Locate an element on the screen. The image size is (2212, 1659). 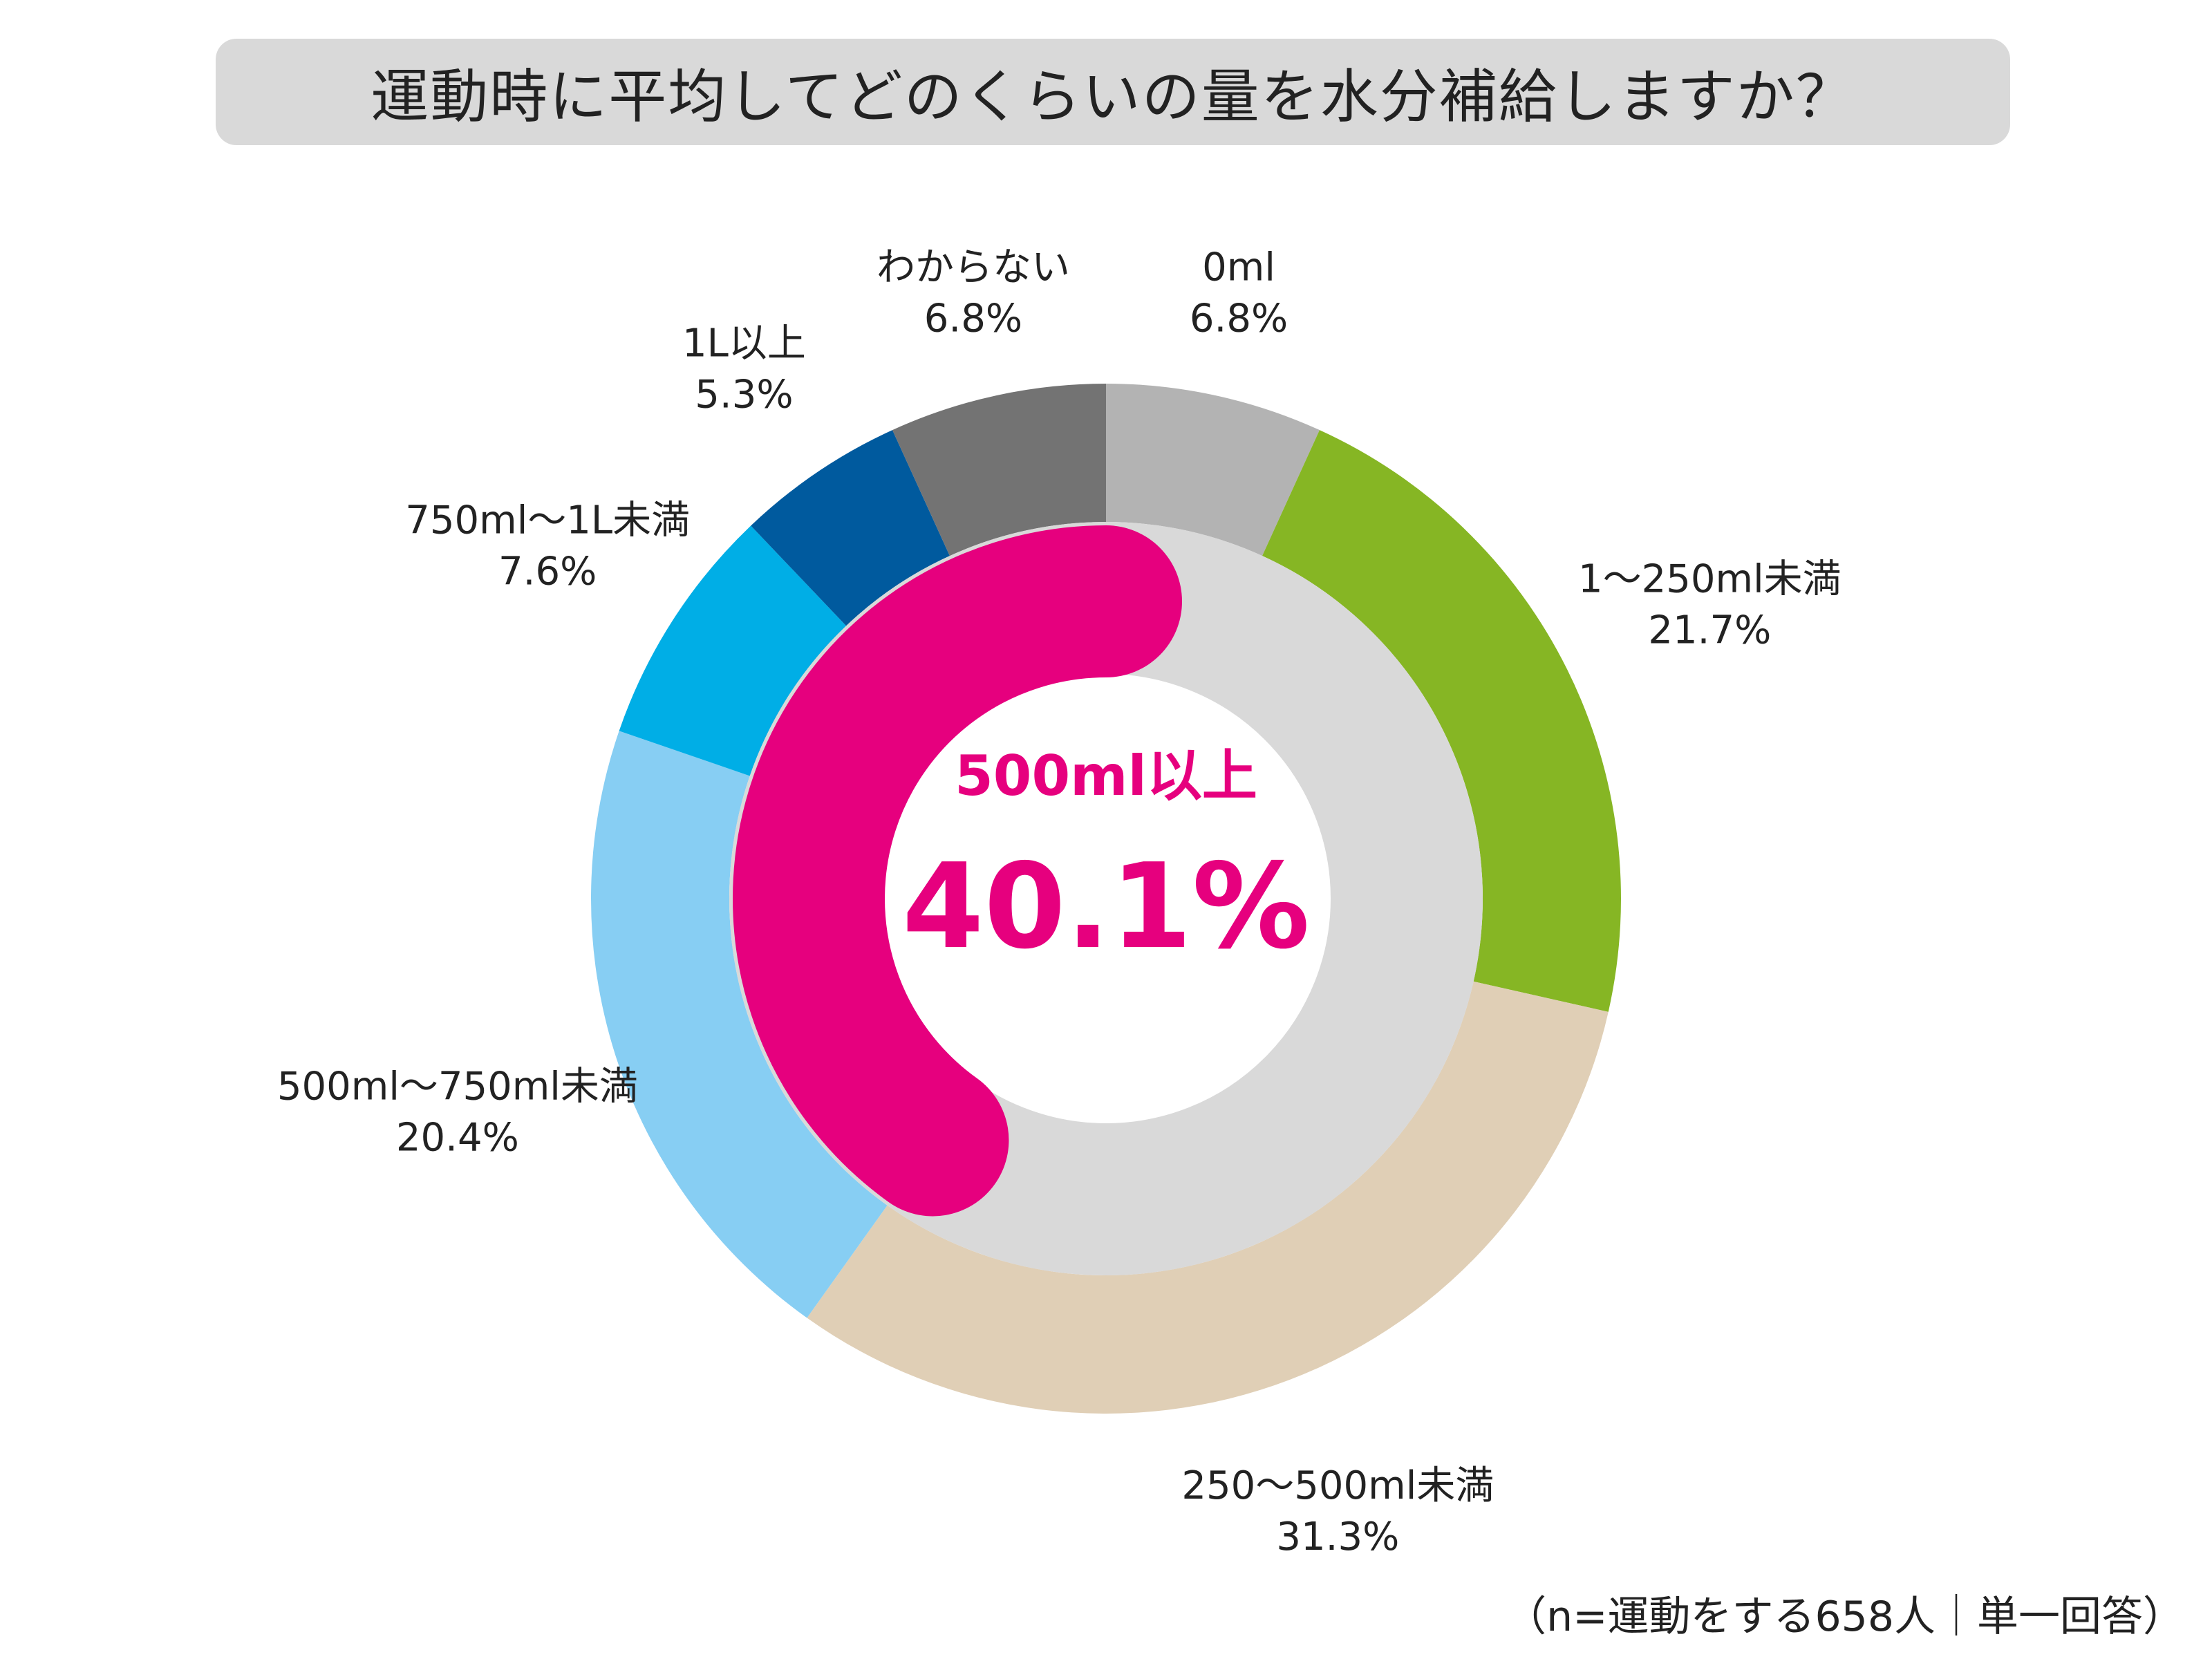
slice-value-label: 31.3% is located at coordinates (1337, 1537).